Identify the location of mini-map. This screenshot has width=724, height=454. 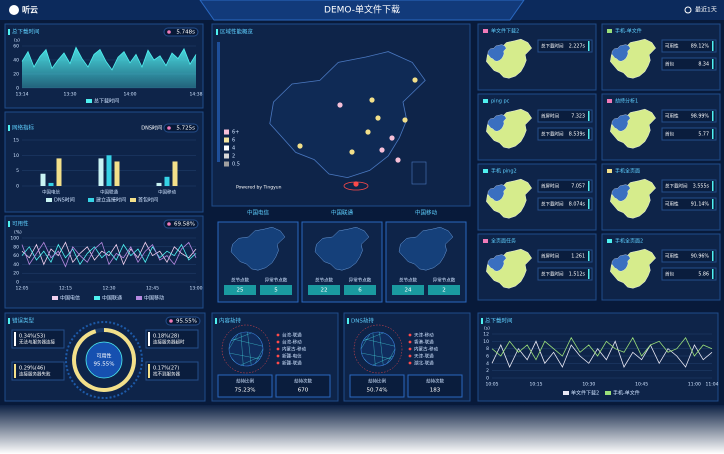
(342, 248).